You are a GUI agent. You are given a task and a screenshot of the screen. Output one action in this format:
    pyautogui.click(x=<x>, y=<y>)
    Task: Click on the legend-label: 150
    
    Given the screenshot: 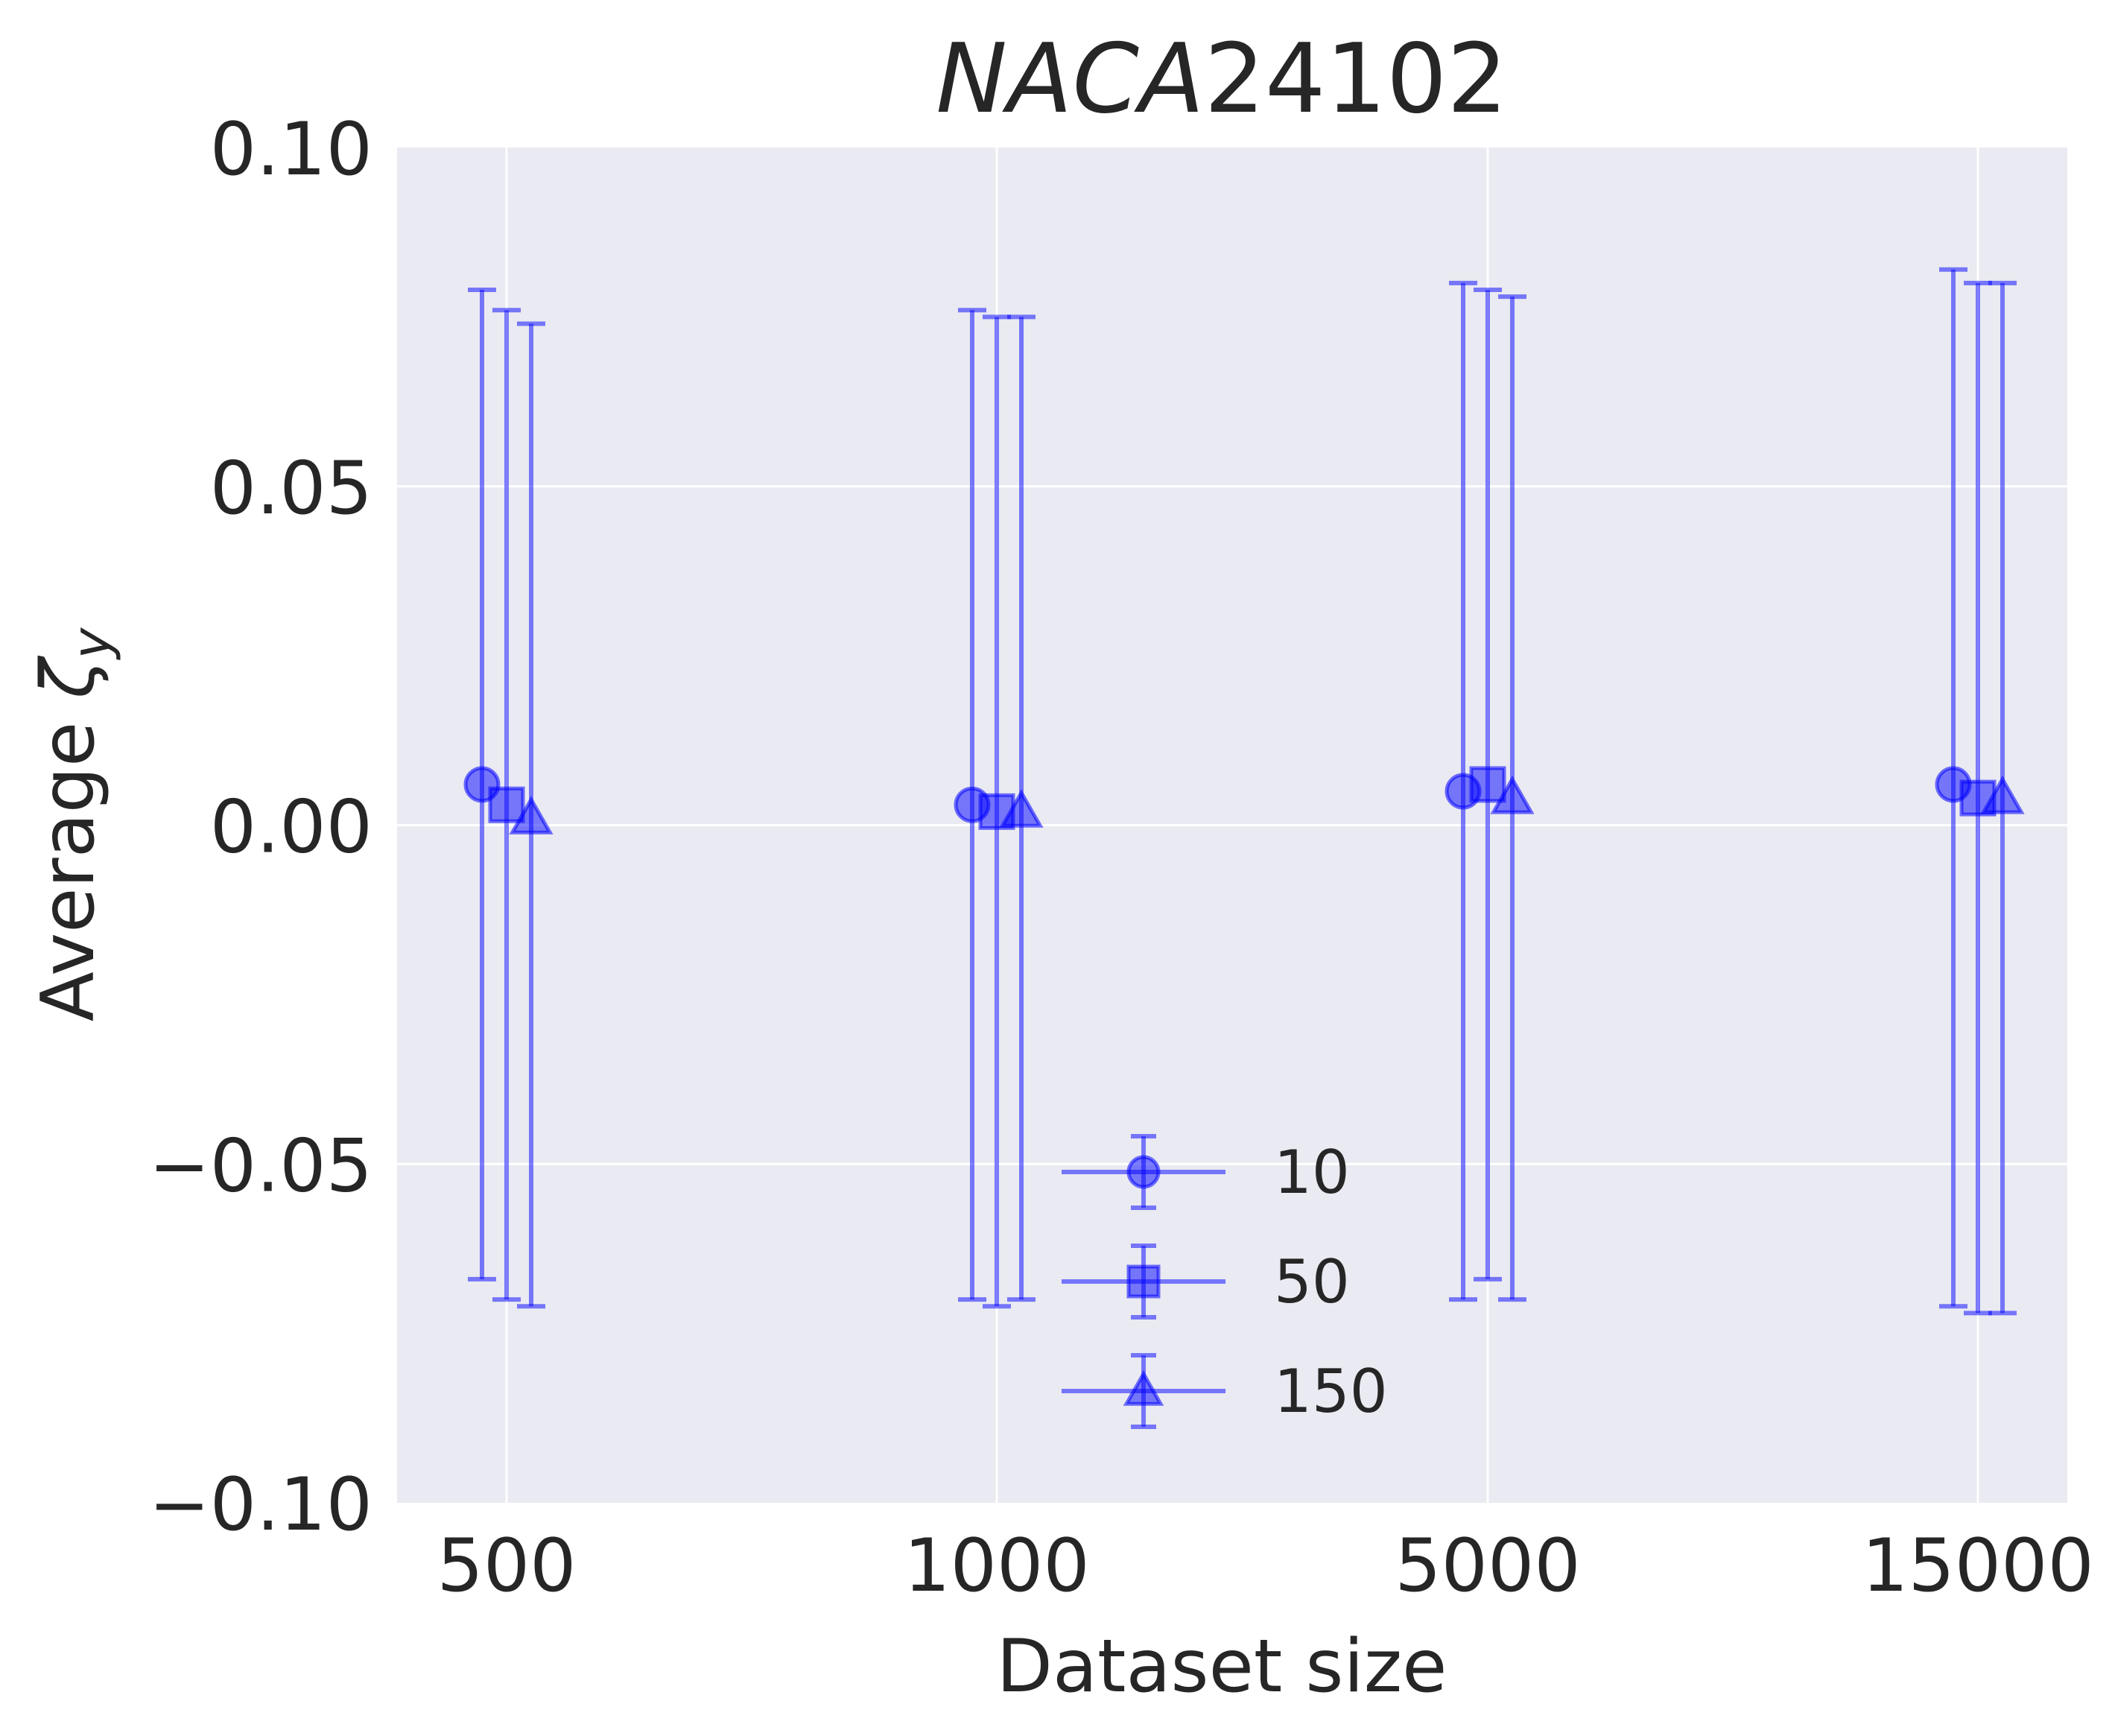 What is the action you would take?
    pyautogui.click(x=1331, y=1391)
    